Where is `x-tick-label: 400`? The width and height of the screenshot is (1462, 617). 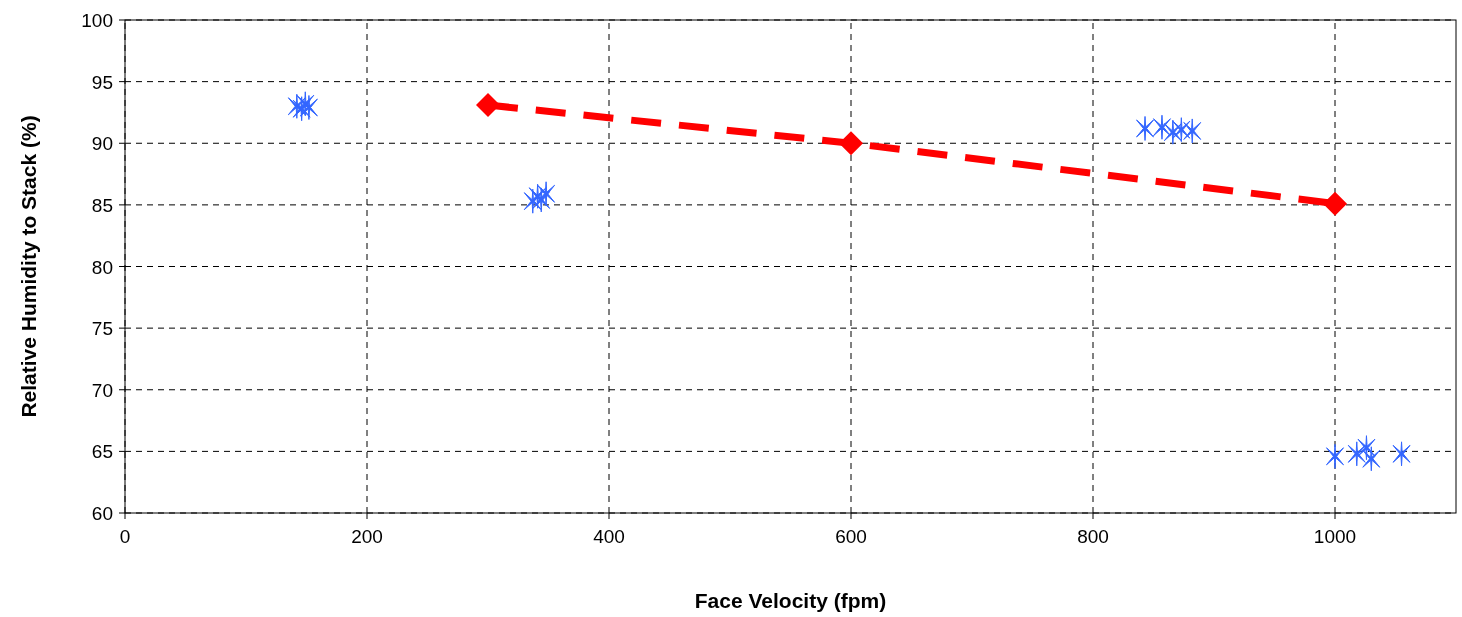 x-tick-label: 400 is located at coordinates (609, 536).